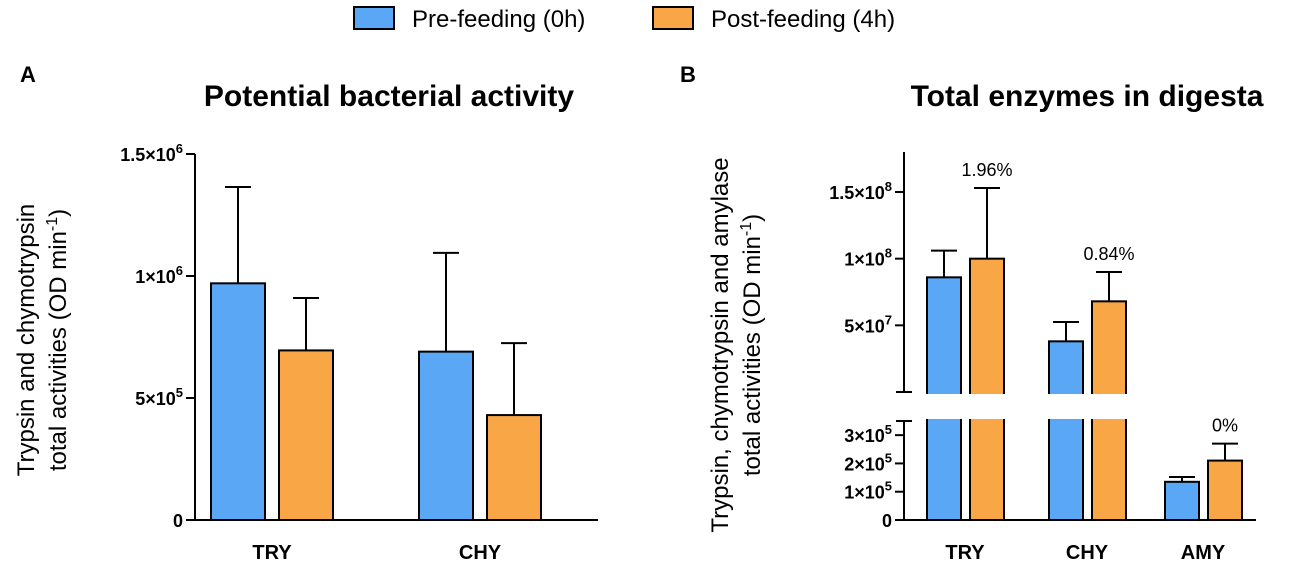 This screenshot has width=1299, height=578. Describe the element at coordinates (446, 436) in the screenshot. I see `panel-a-bar-chy-pre` at that location.